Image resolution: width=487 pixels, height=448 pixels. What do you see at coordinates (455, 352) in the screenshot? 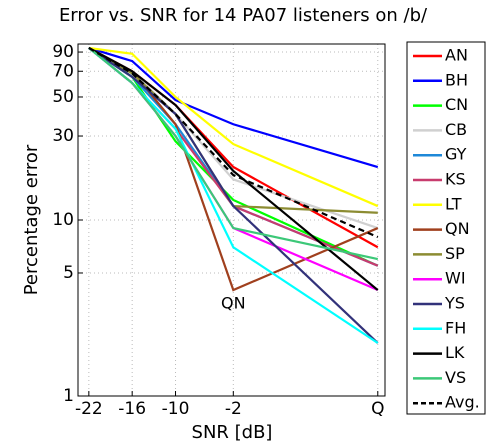
I see `legend-label: LK` at bounding box center [455, 352].